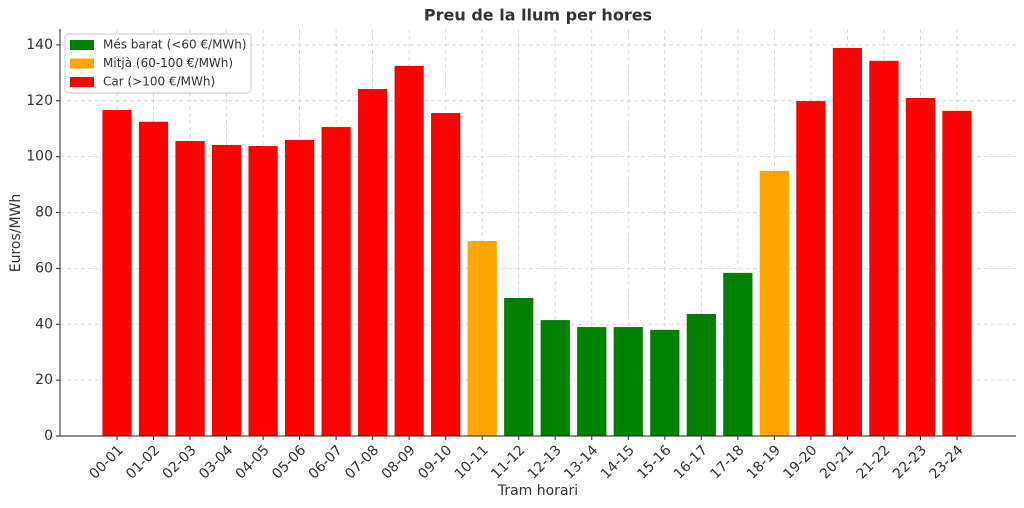 This screenshot has width=1024, height=508. What do you see at coordinates (538, 15) in the screenshot?
I see `chart-title: Preu de la llum per hores` at bounding box center [538, 15].